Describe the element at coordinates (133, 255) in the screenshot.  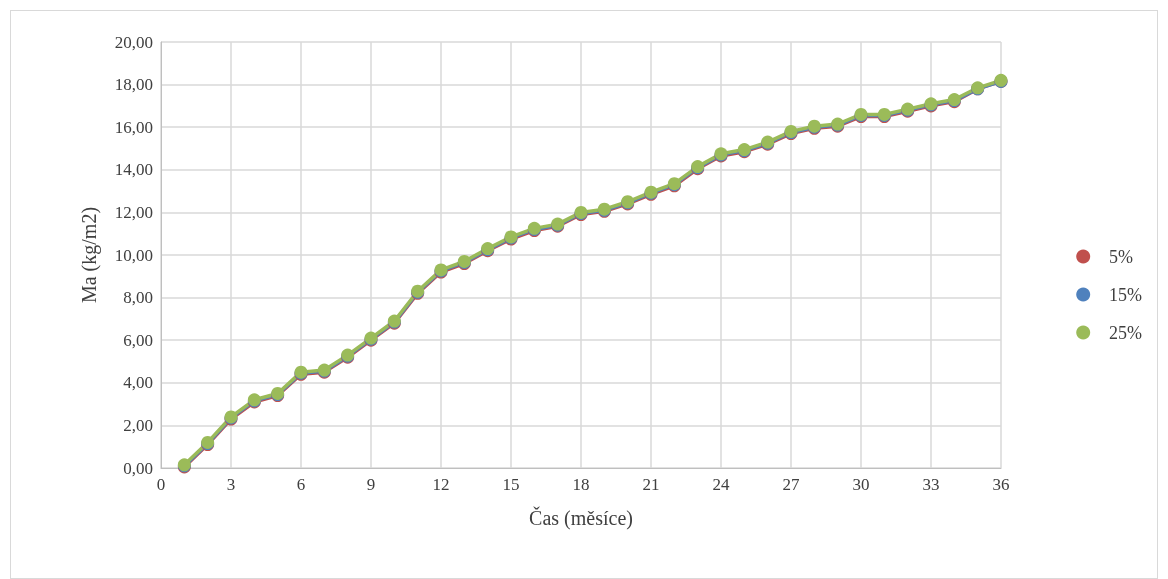
I see `y-tick-label: 10,00` at that location.